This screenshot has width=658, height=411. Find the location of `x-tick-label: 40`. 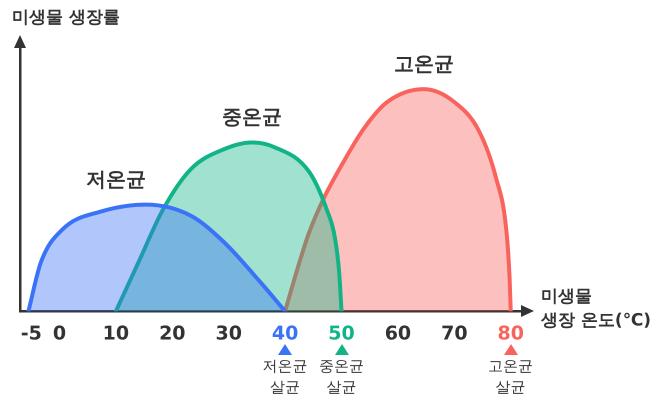

x-tick-label: 40 is located at coordinates (285, 333).